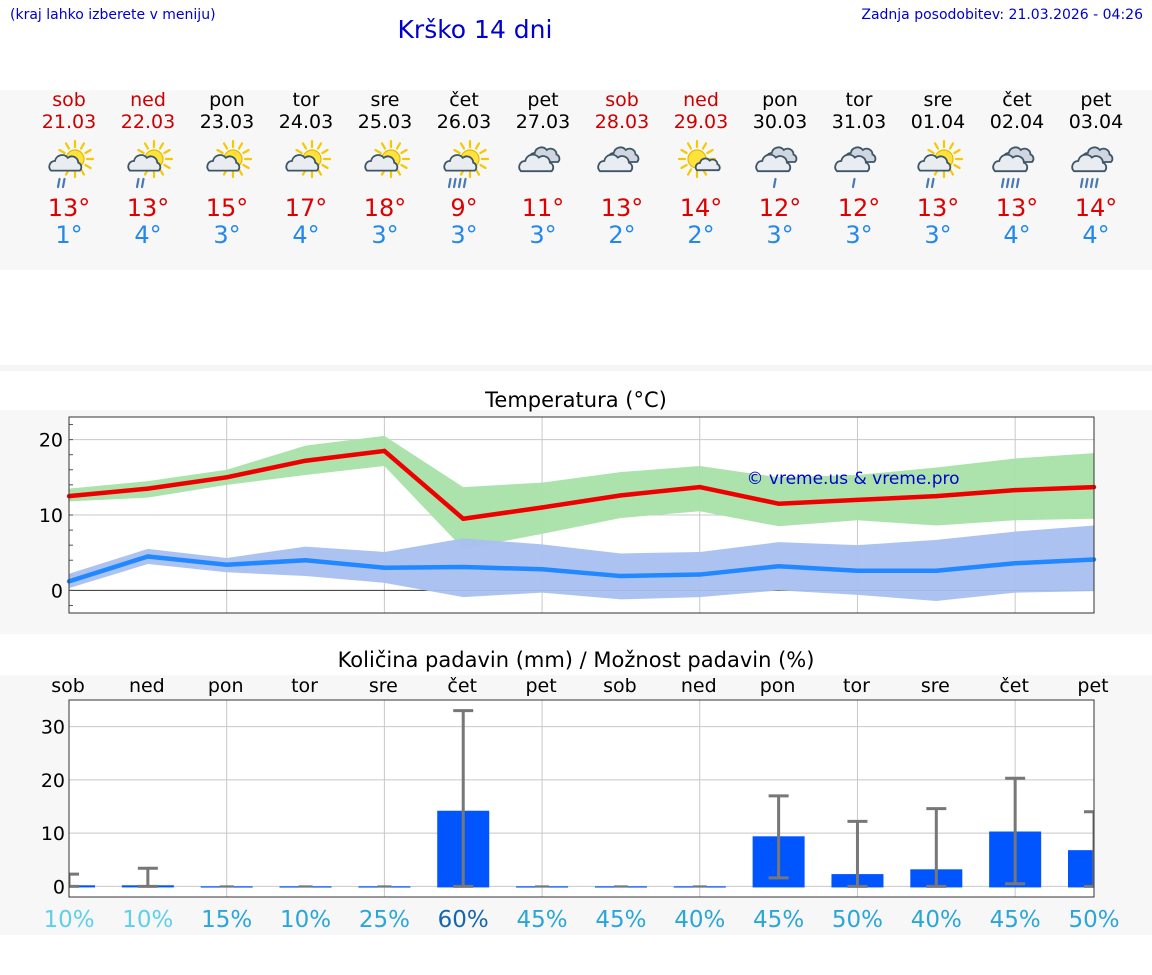 This screenshot has width=1152, height=975. I want to click on forecast-day: tor 31.03 12° 3°, so click(859, 170).